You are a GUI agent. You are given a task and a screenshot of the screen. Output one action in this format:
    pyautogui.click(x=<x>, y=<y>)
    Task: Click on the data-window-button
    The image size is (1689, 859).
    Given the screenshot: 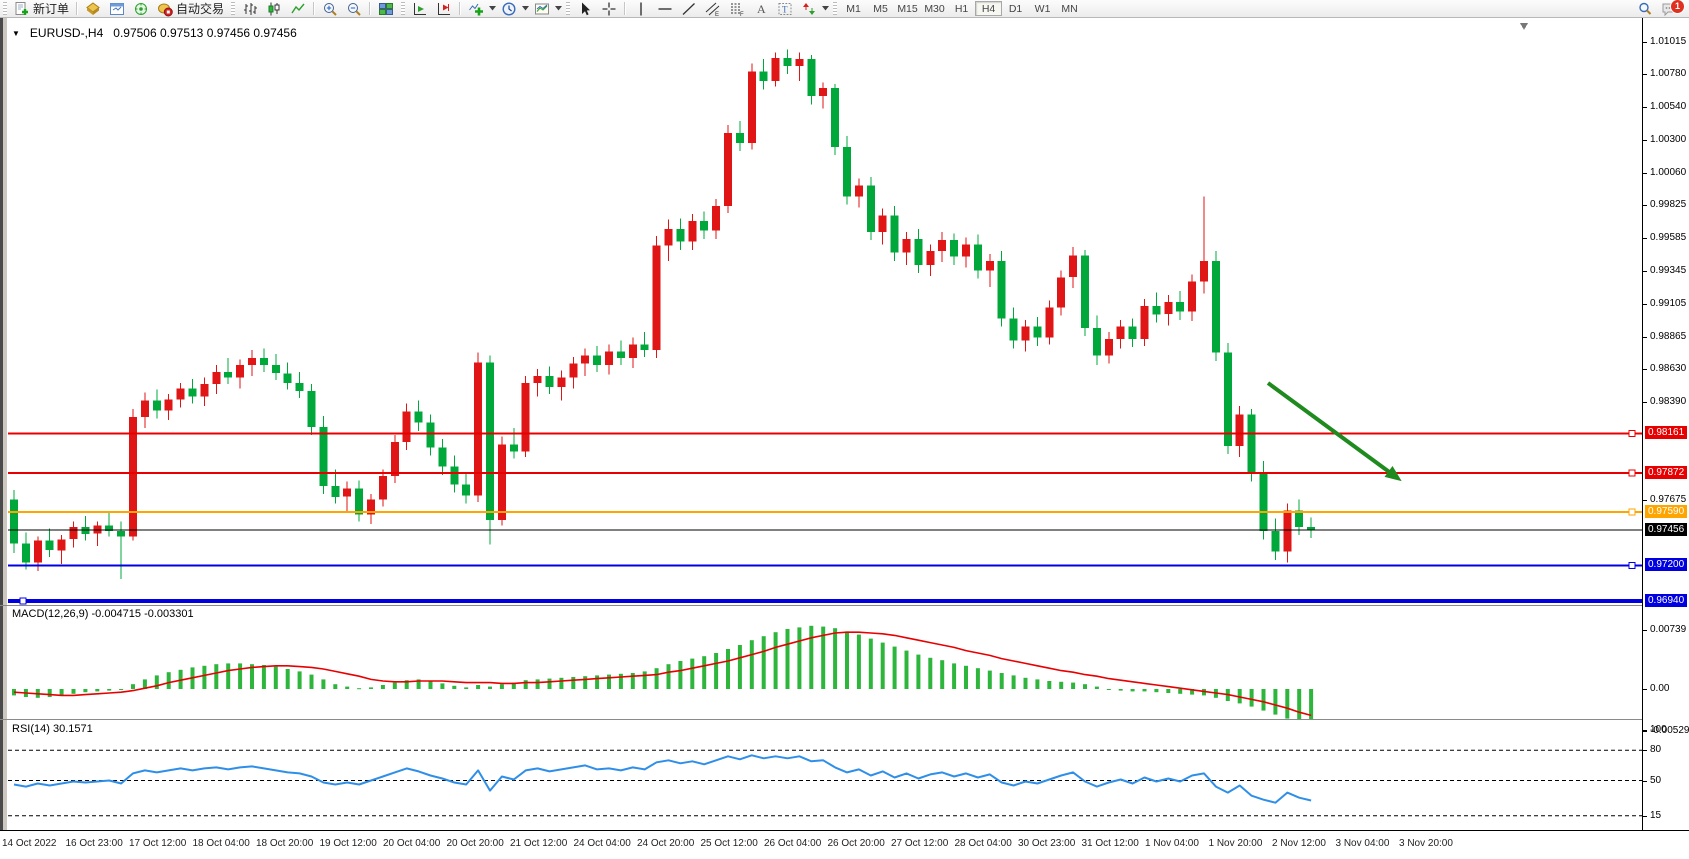 What is the action you would take?
    pyautogui.click(x=117, y=9)
    